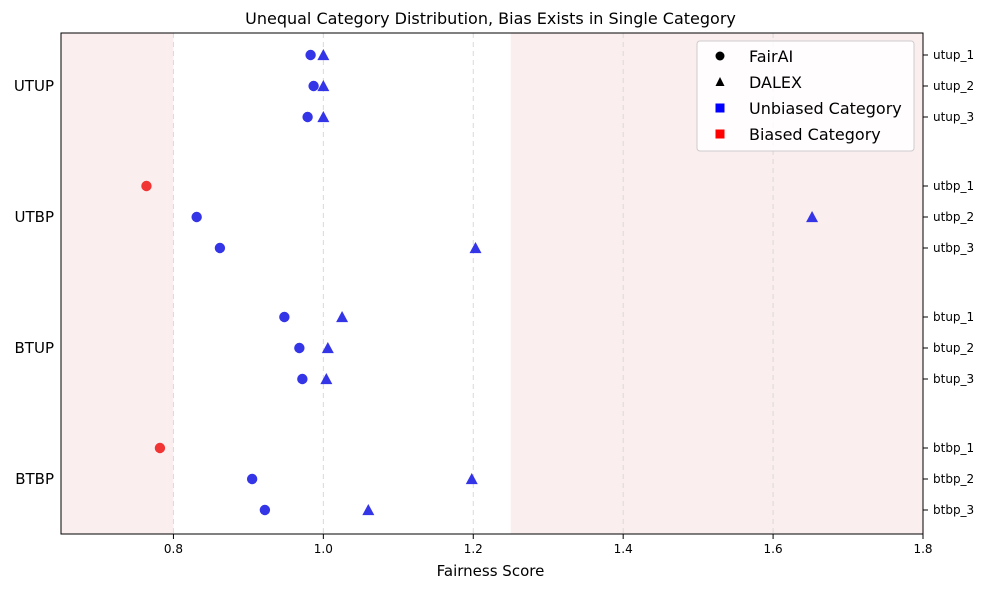 The width and height of the screenshot is (990, 590). I want to click on legend-box, so click(805, 96).